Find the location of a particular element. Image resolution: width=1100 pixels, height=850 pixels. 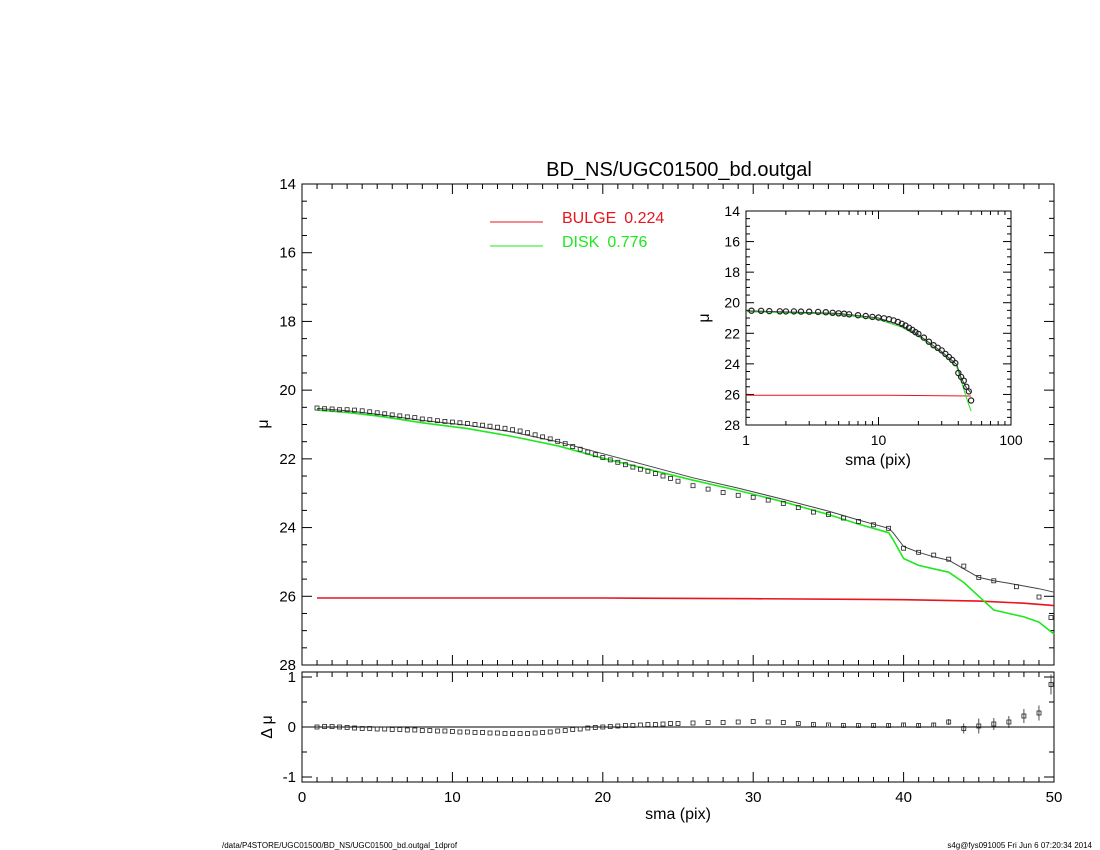

inset-y-tick-label: 26 is located at coordinates (732, 394).